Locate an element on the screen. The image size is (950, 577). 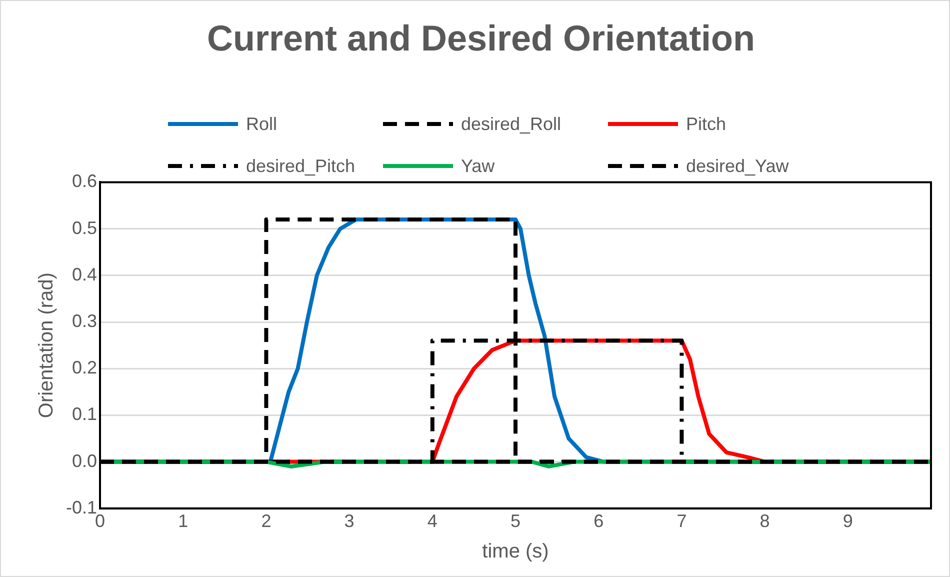
legend-label: desired_Yaw is located at coordinates (737, 166).